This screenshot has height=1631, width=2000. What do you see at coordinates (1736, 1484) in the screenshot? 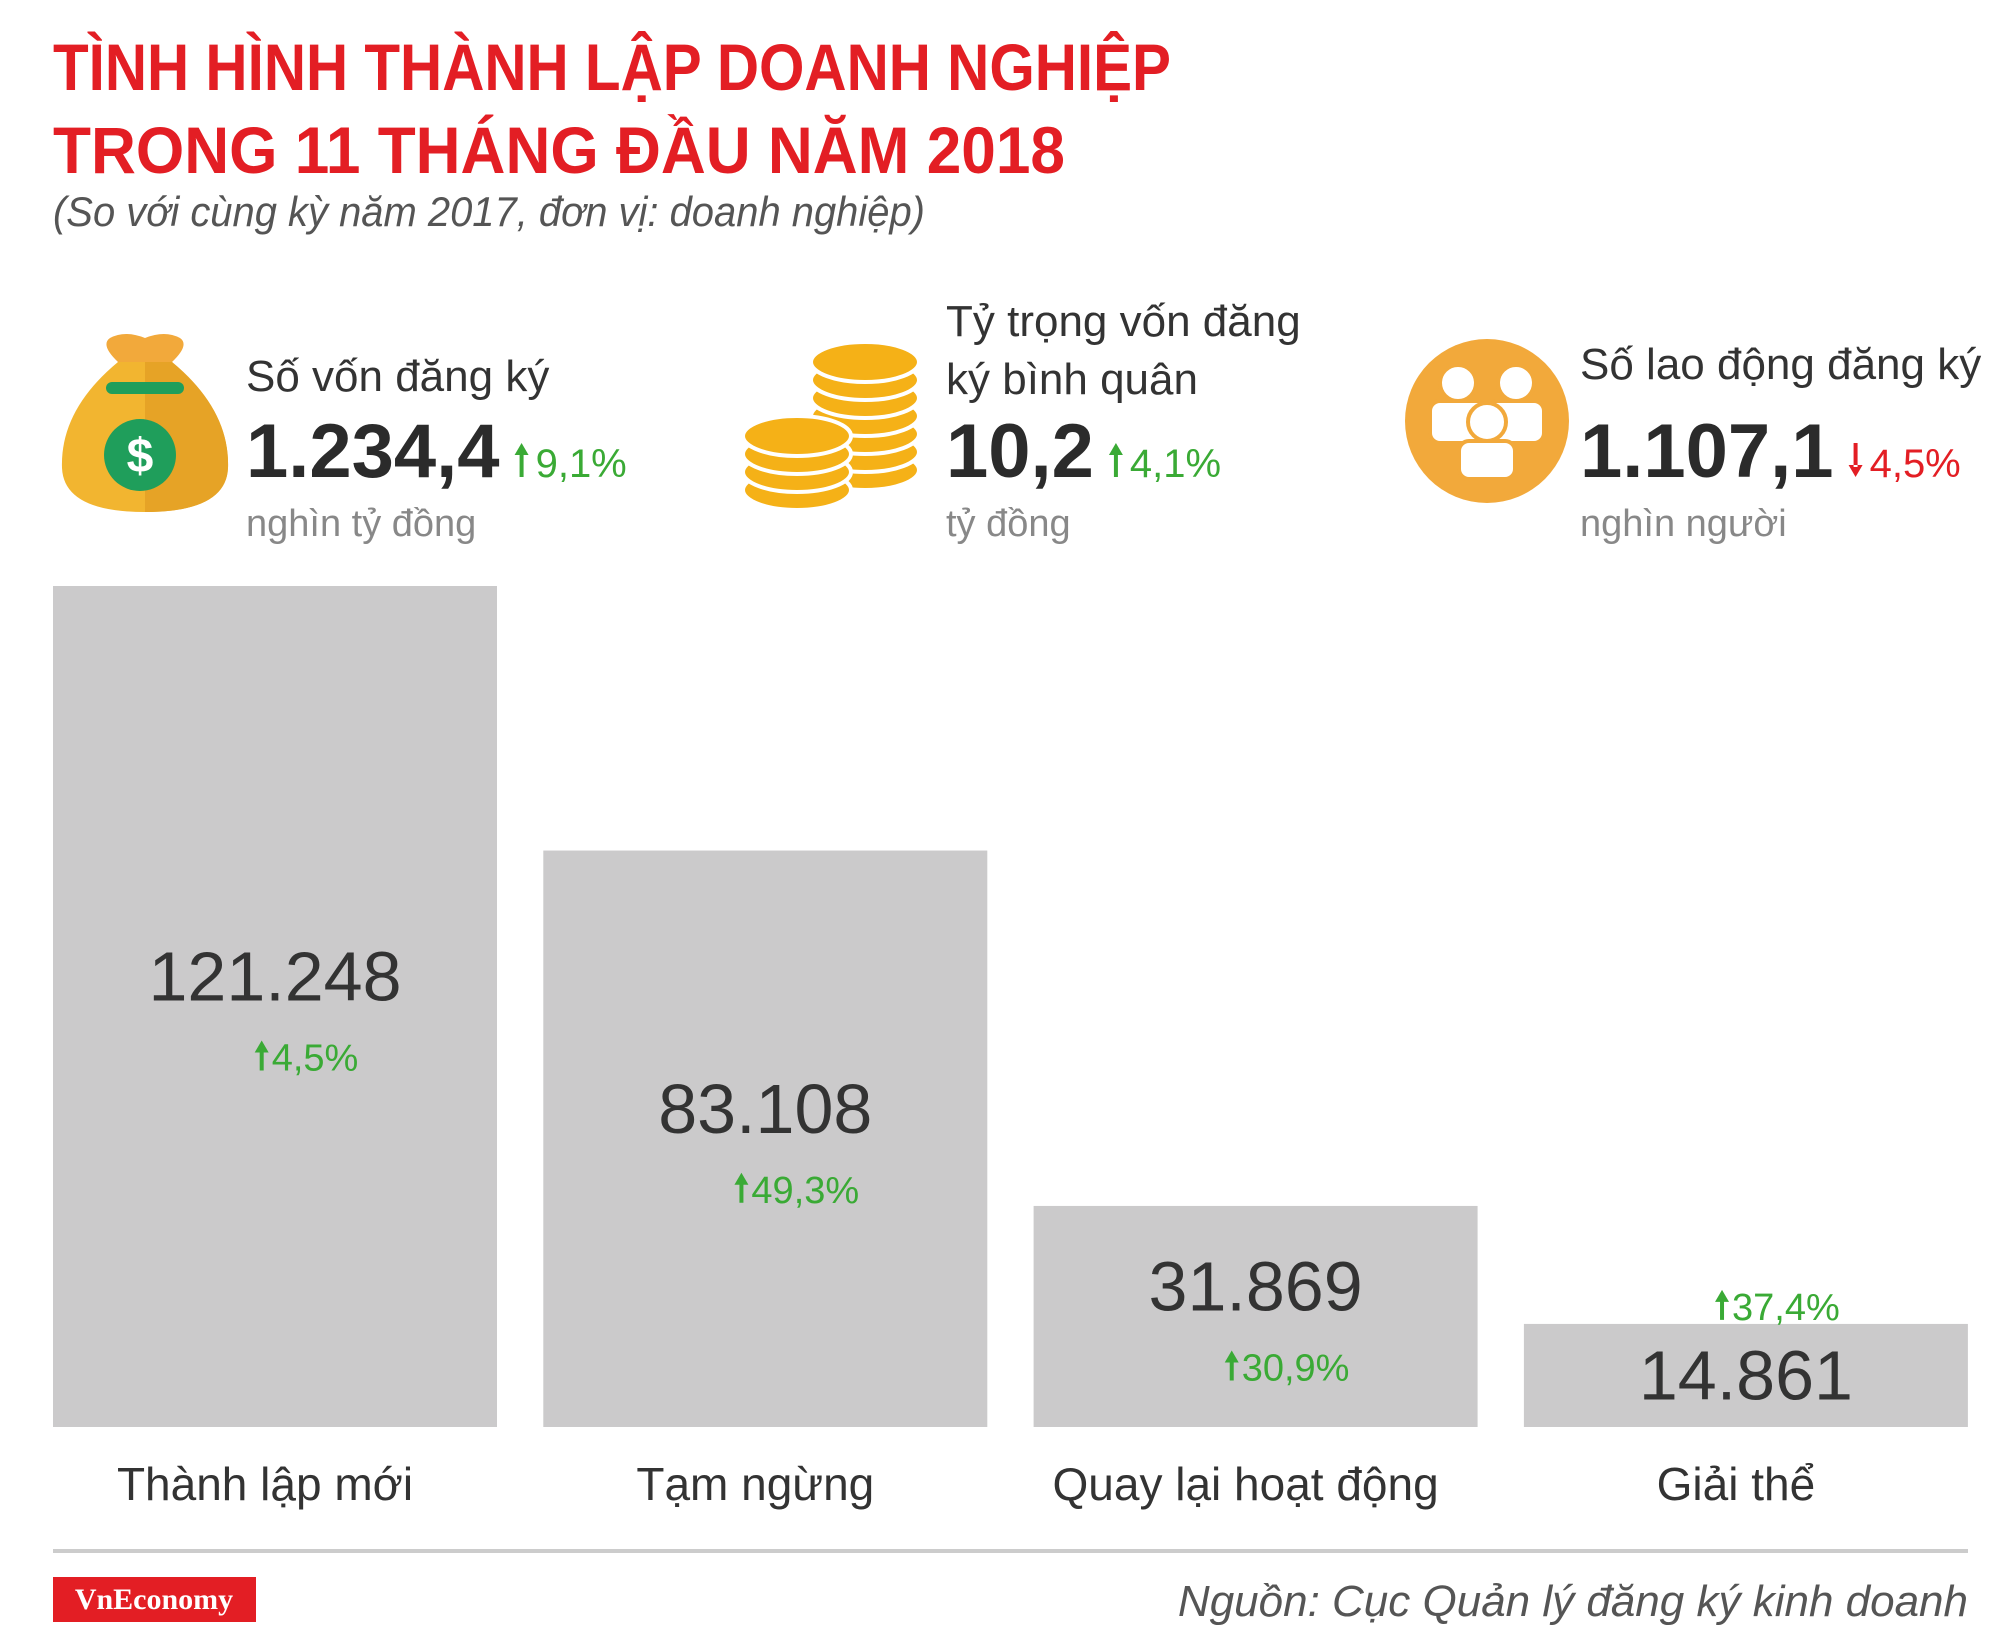
I see `category-label: Giải thể` at bounding box center [1736, 1484].